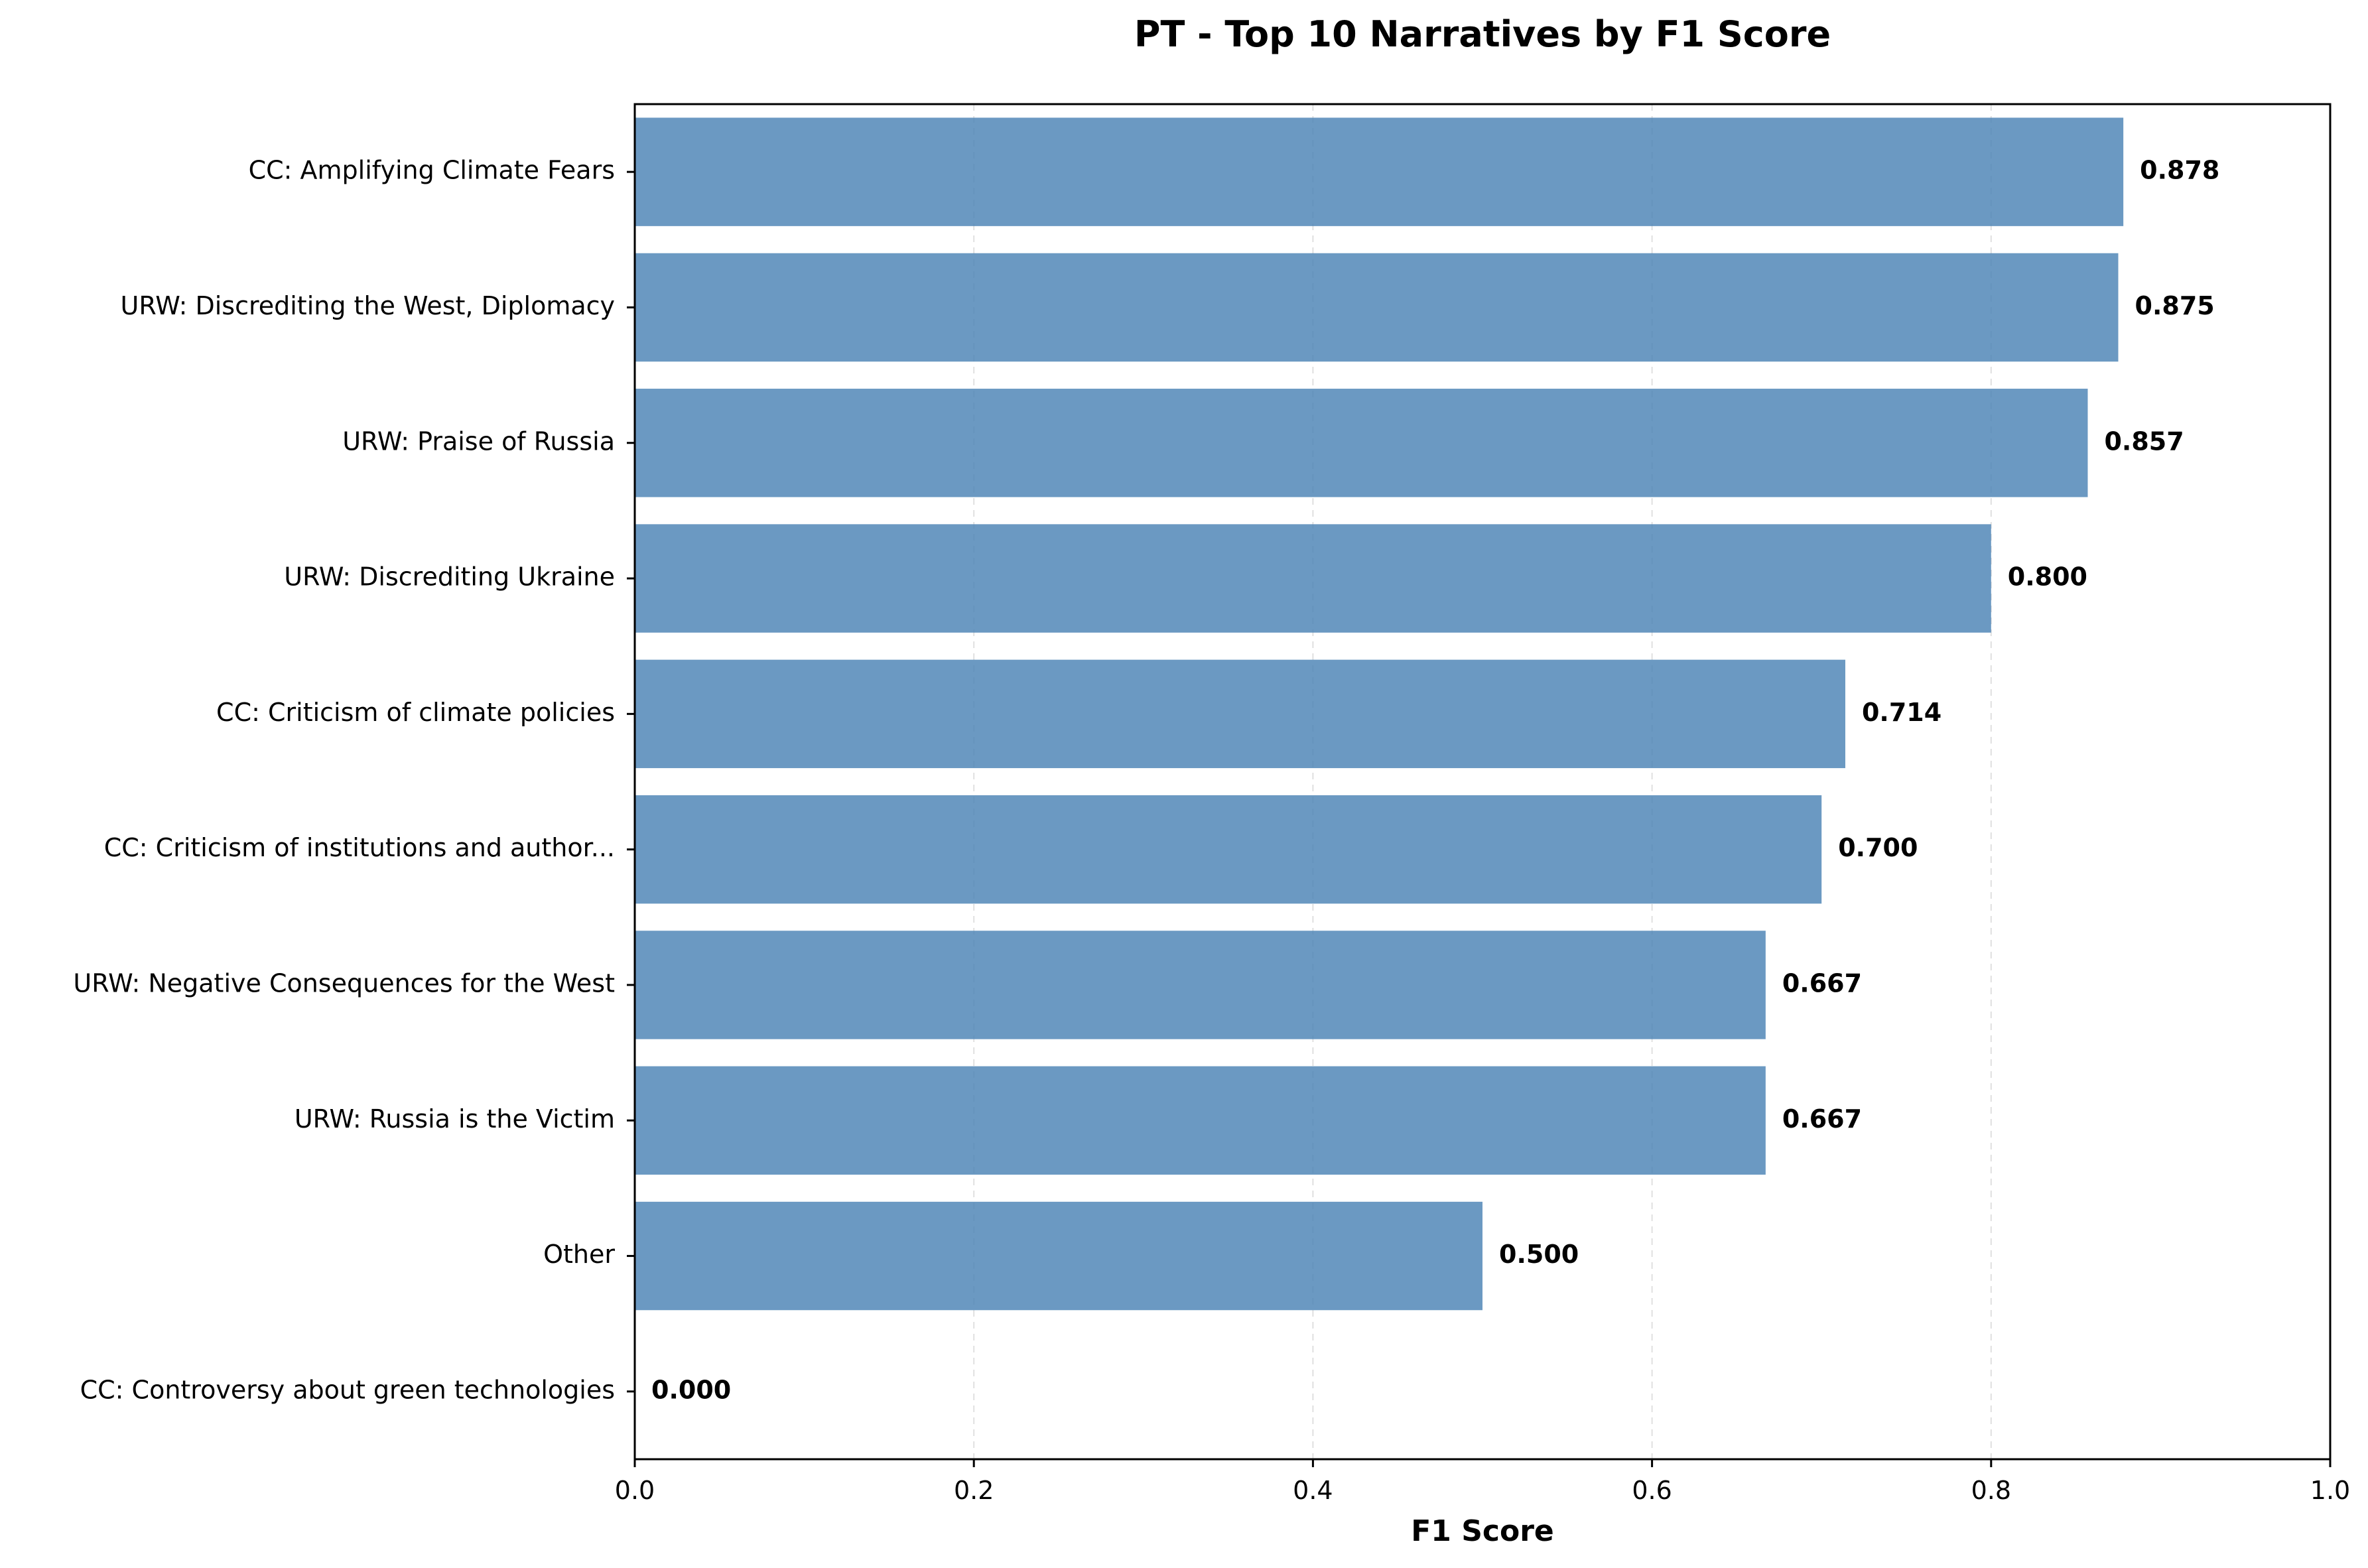 This screenshot has width=2368, height=1568. Describe the element at coordinates (1313, 1491) in the screenshot. I see `x-tick-label: 0.4` at that location.